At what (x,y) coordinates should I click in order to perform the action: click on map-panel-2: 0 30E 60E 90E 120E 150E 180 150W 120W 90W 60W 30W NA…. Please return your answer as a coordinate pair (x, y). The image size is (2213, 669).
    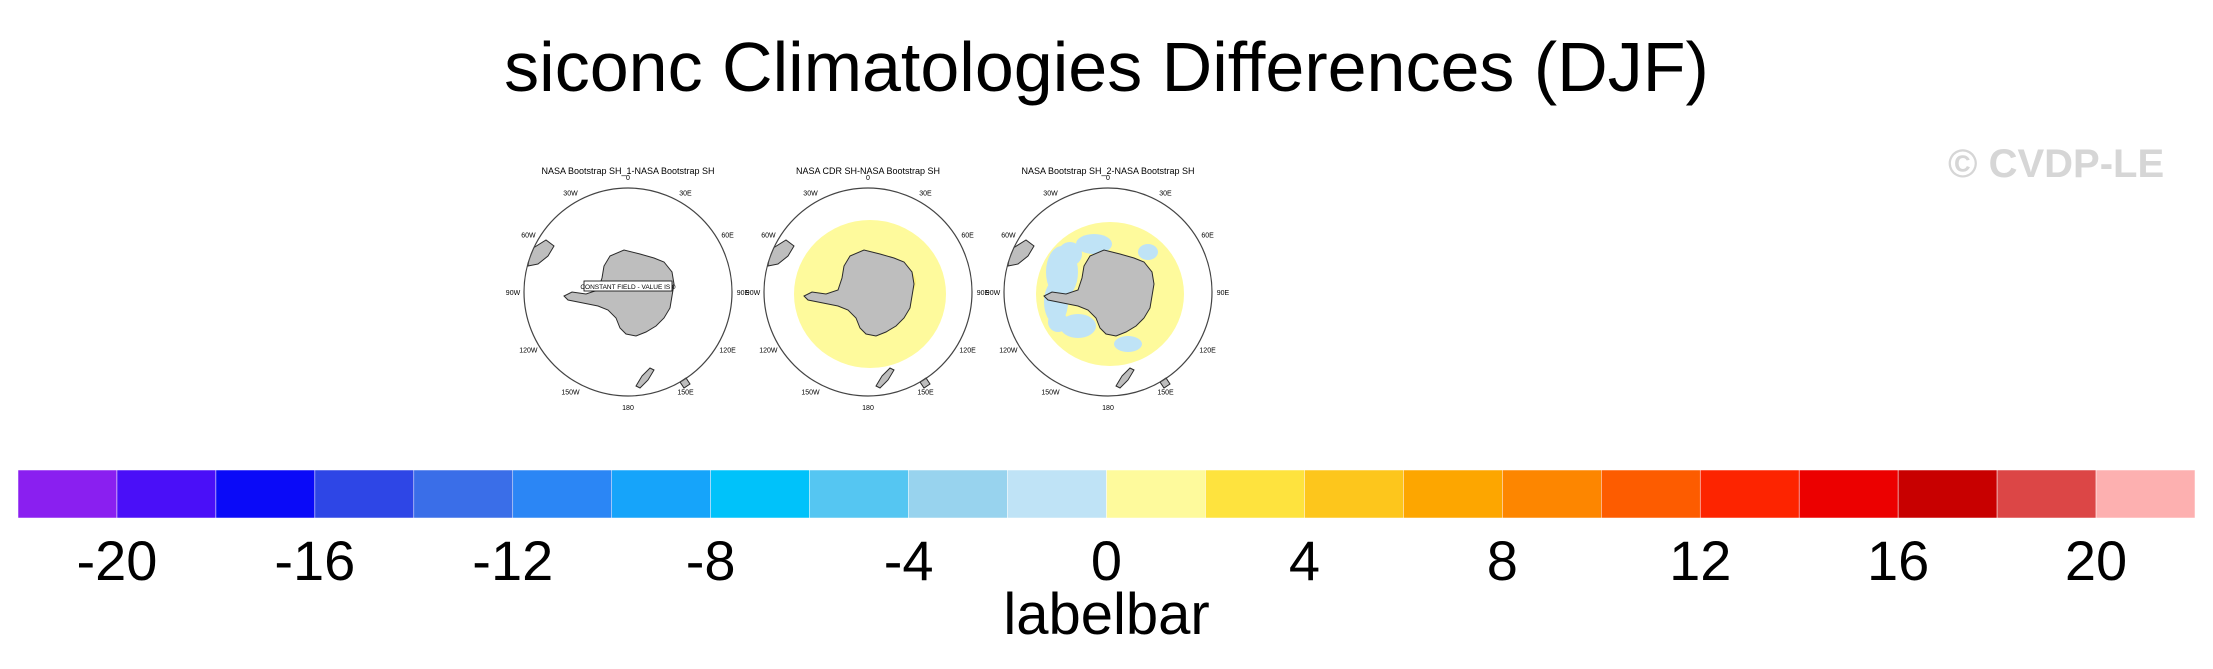
    Looking at the image, I should click on (868, 289).